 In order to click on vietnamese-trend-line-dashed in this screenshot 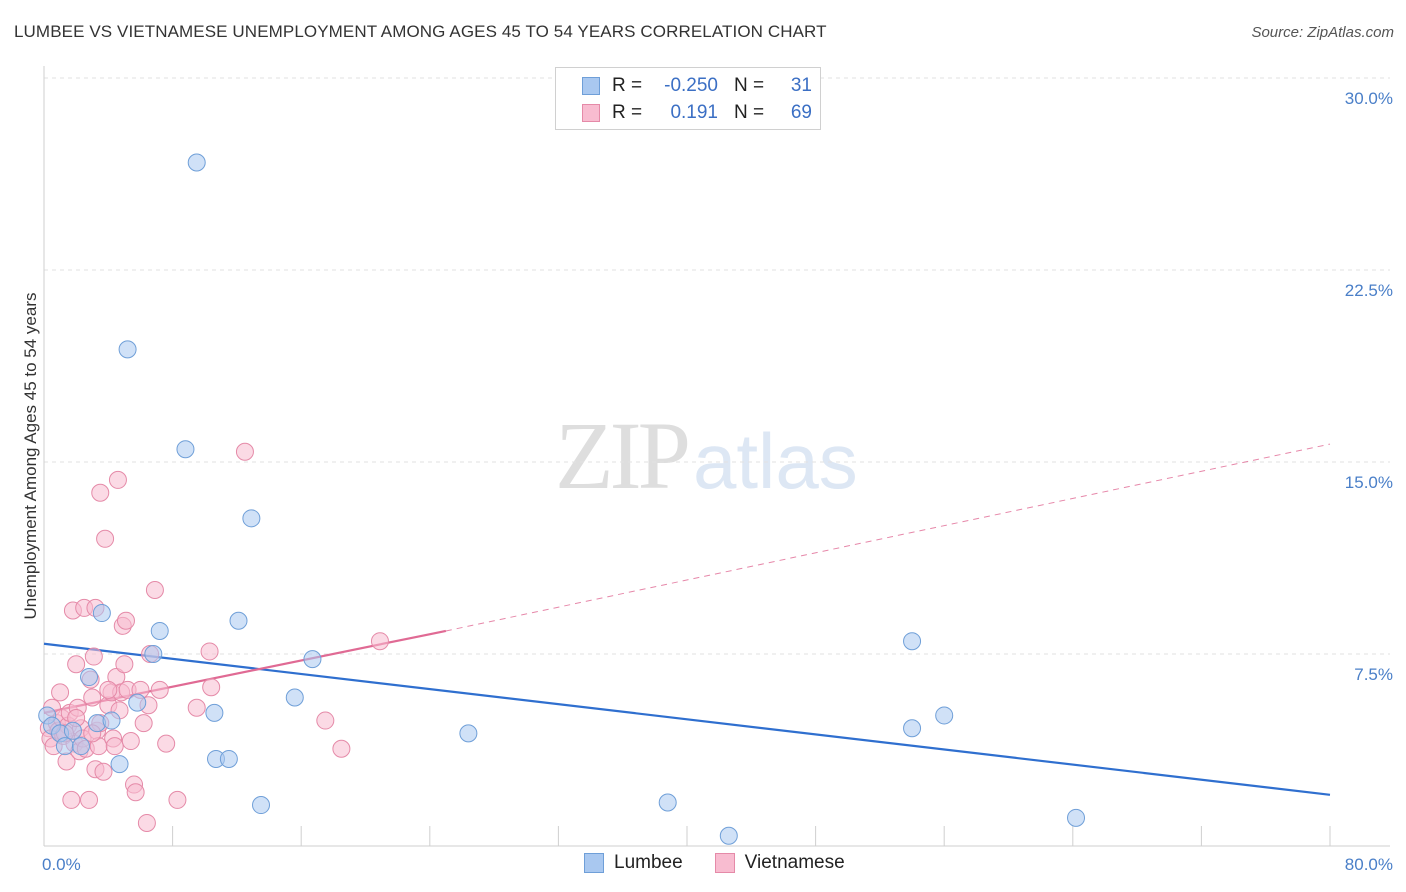, I will do `click(888, 537)`.